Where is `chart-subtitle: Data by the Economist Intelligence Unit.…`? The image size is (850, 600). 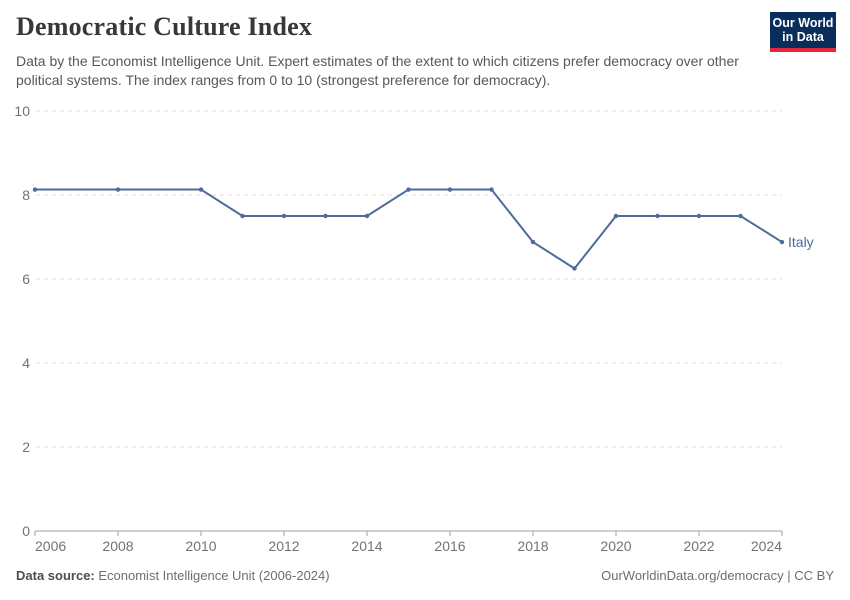 chart-subtitle: Data by the Economist Intelligence Unit.… is located at coordinates (377, 71).